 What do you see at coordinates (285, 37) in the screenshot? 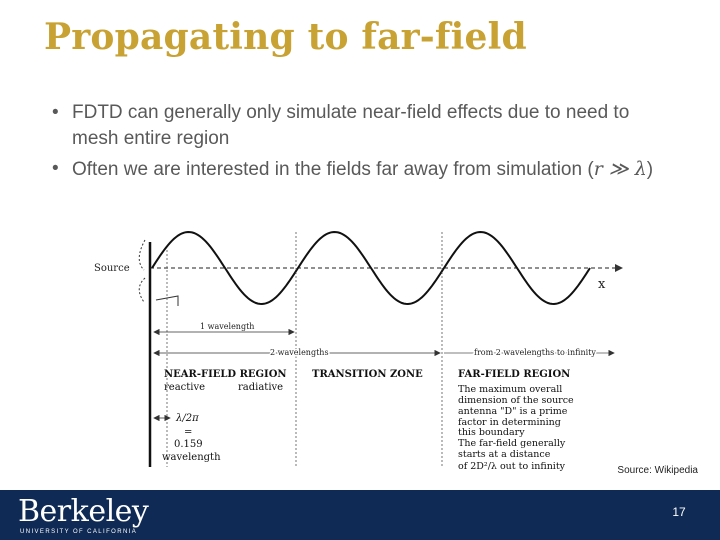
I see `slide-title: Propagating to far-field` at bounding box center [285, 37].